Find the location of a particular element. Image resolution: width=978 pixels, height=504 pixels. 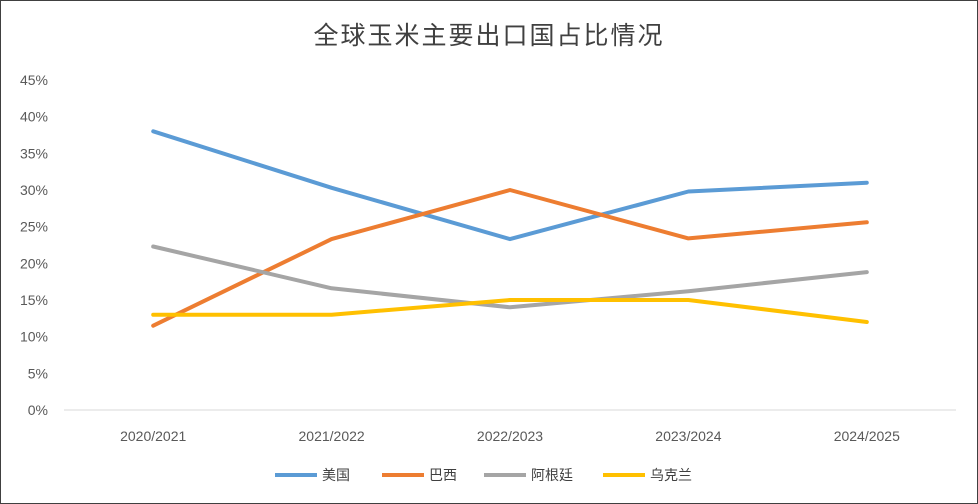

legend: 美国 巴西 阿根廷 乌克兰 is located at coordinates (483, 476).